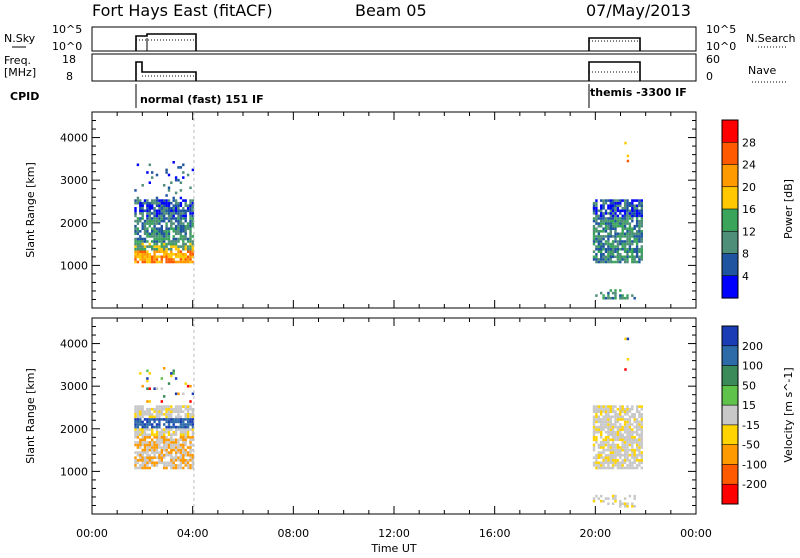 The width and height of the screenshot is (800, 558). I want to click on colorbar-segment, so click(730, 131).